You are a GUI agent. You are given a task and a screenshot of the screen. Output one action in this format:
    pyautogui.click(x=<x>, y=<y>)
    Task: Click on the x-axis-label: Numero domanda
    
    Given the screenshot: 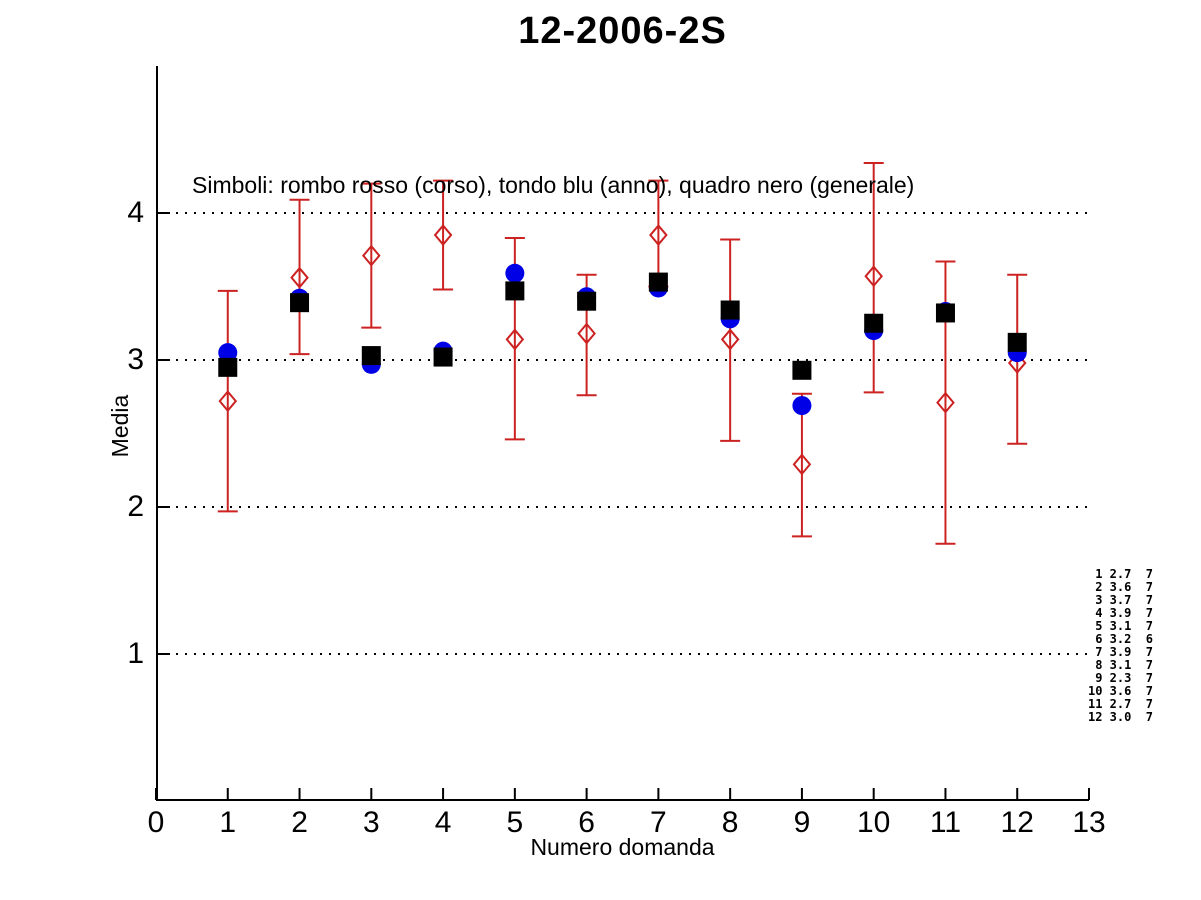 What is the action you would take?
    pyautogui.click(x=622, y=847)
    